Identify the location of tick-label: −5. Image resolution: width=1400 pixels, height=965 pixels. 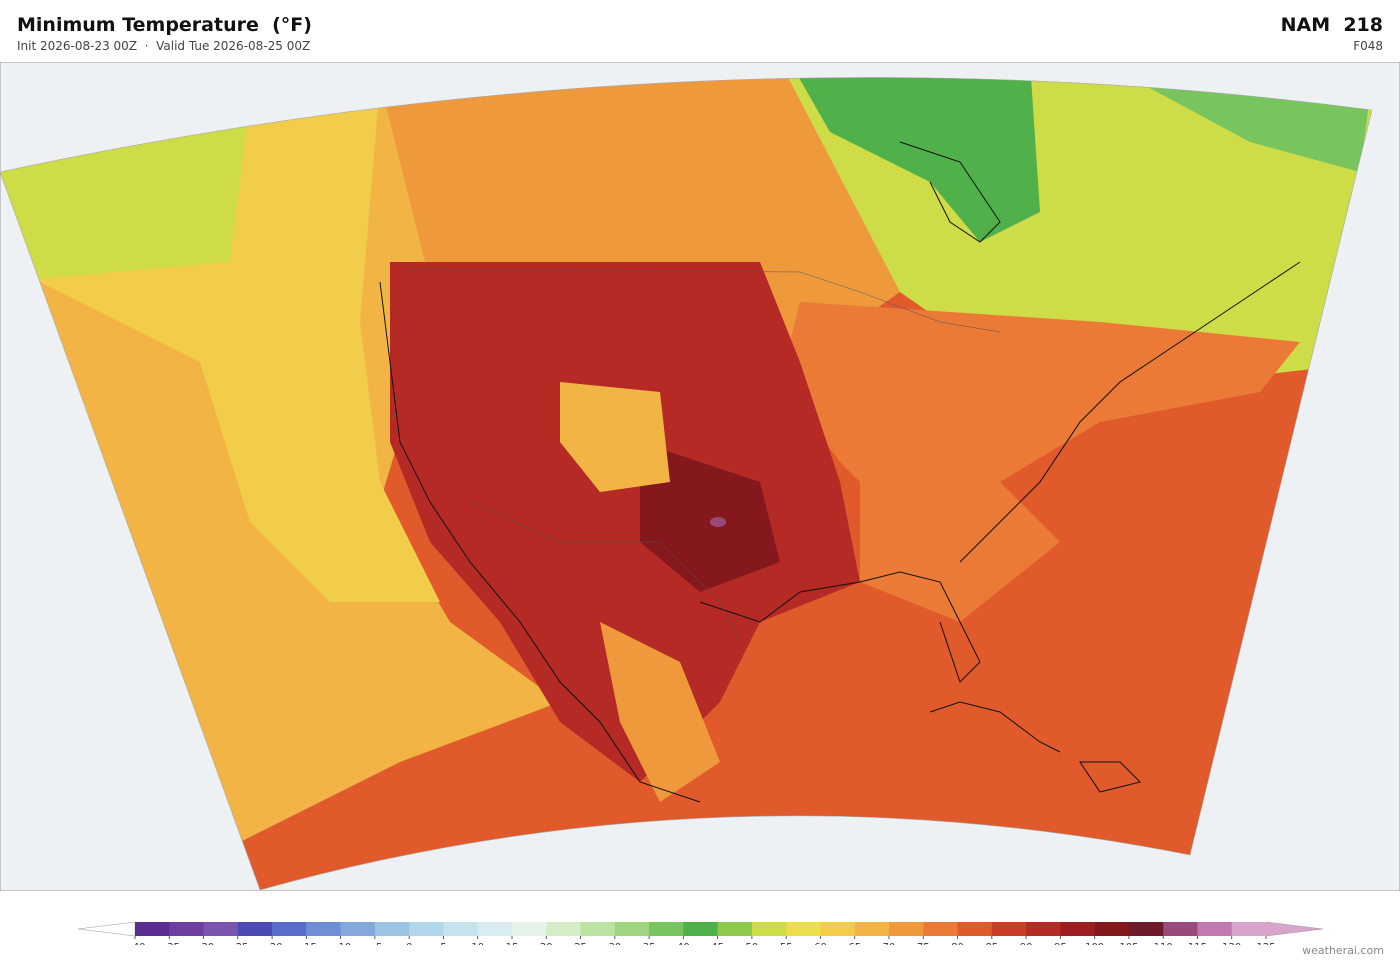
(375, 943).